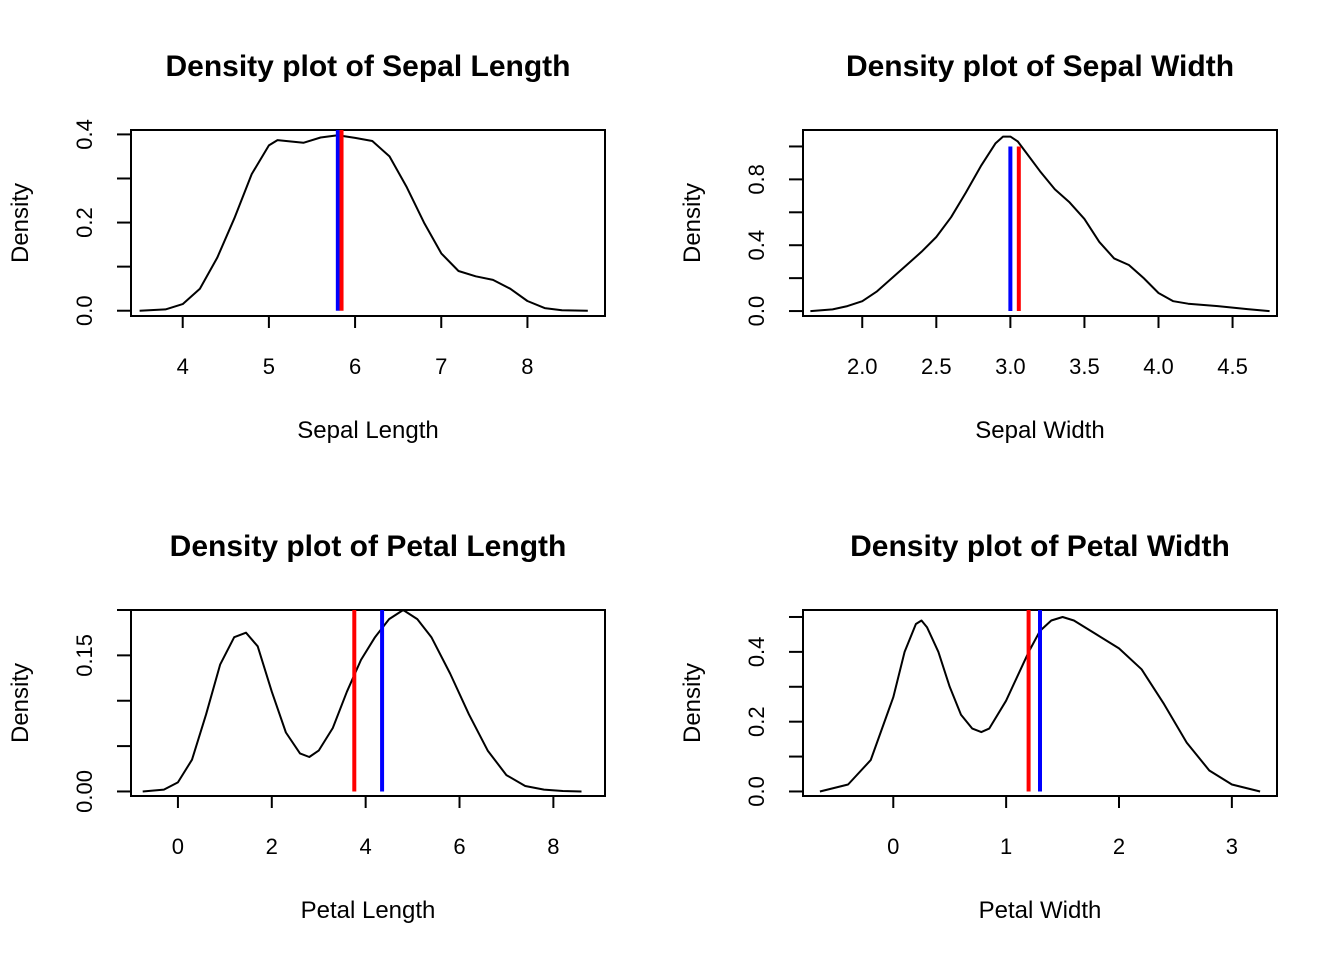  What do you see at coordinates (862, 366) in the screenshot?
I see `x-tick-label: 2.0` at bounding box center [862, 366].